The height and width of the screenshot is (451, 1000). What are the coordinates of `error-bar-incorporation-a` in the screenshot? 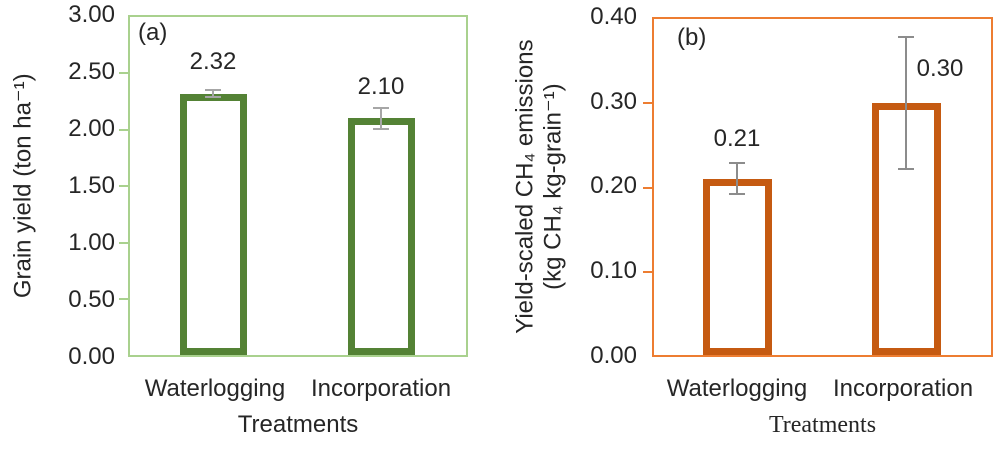 It's located at (381, 118).